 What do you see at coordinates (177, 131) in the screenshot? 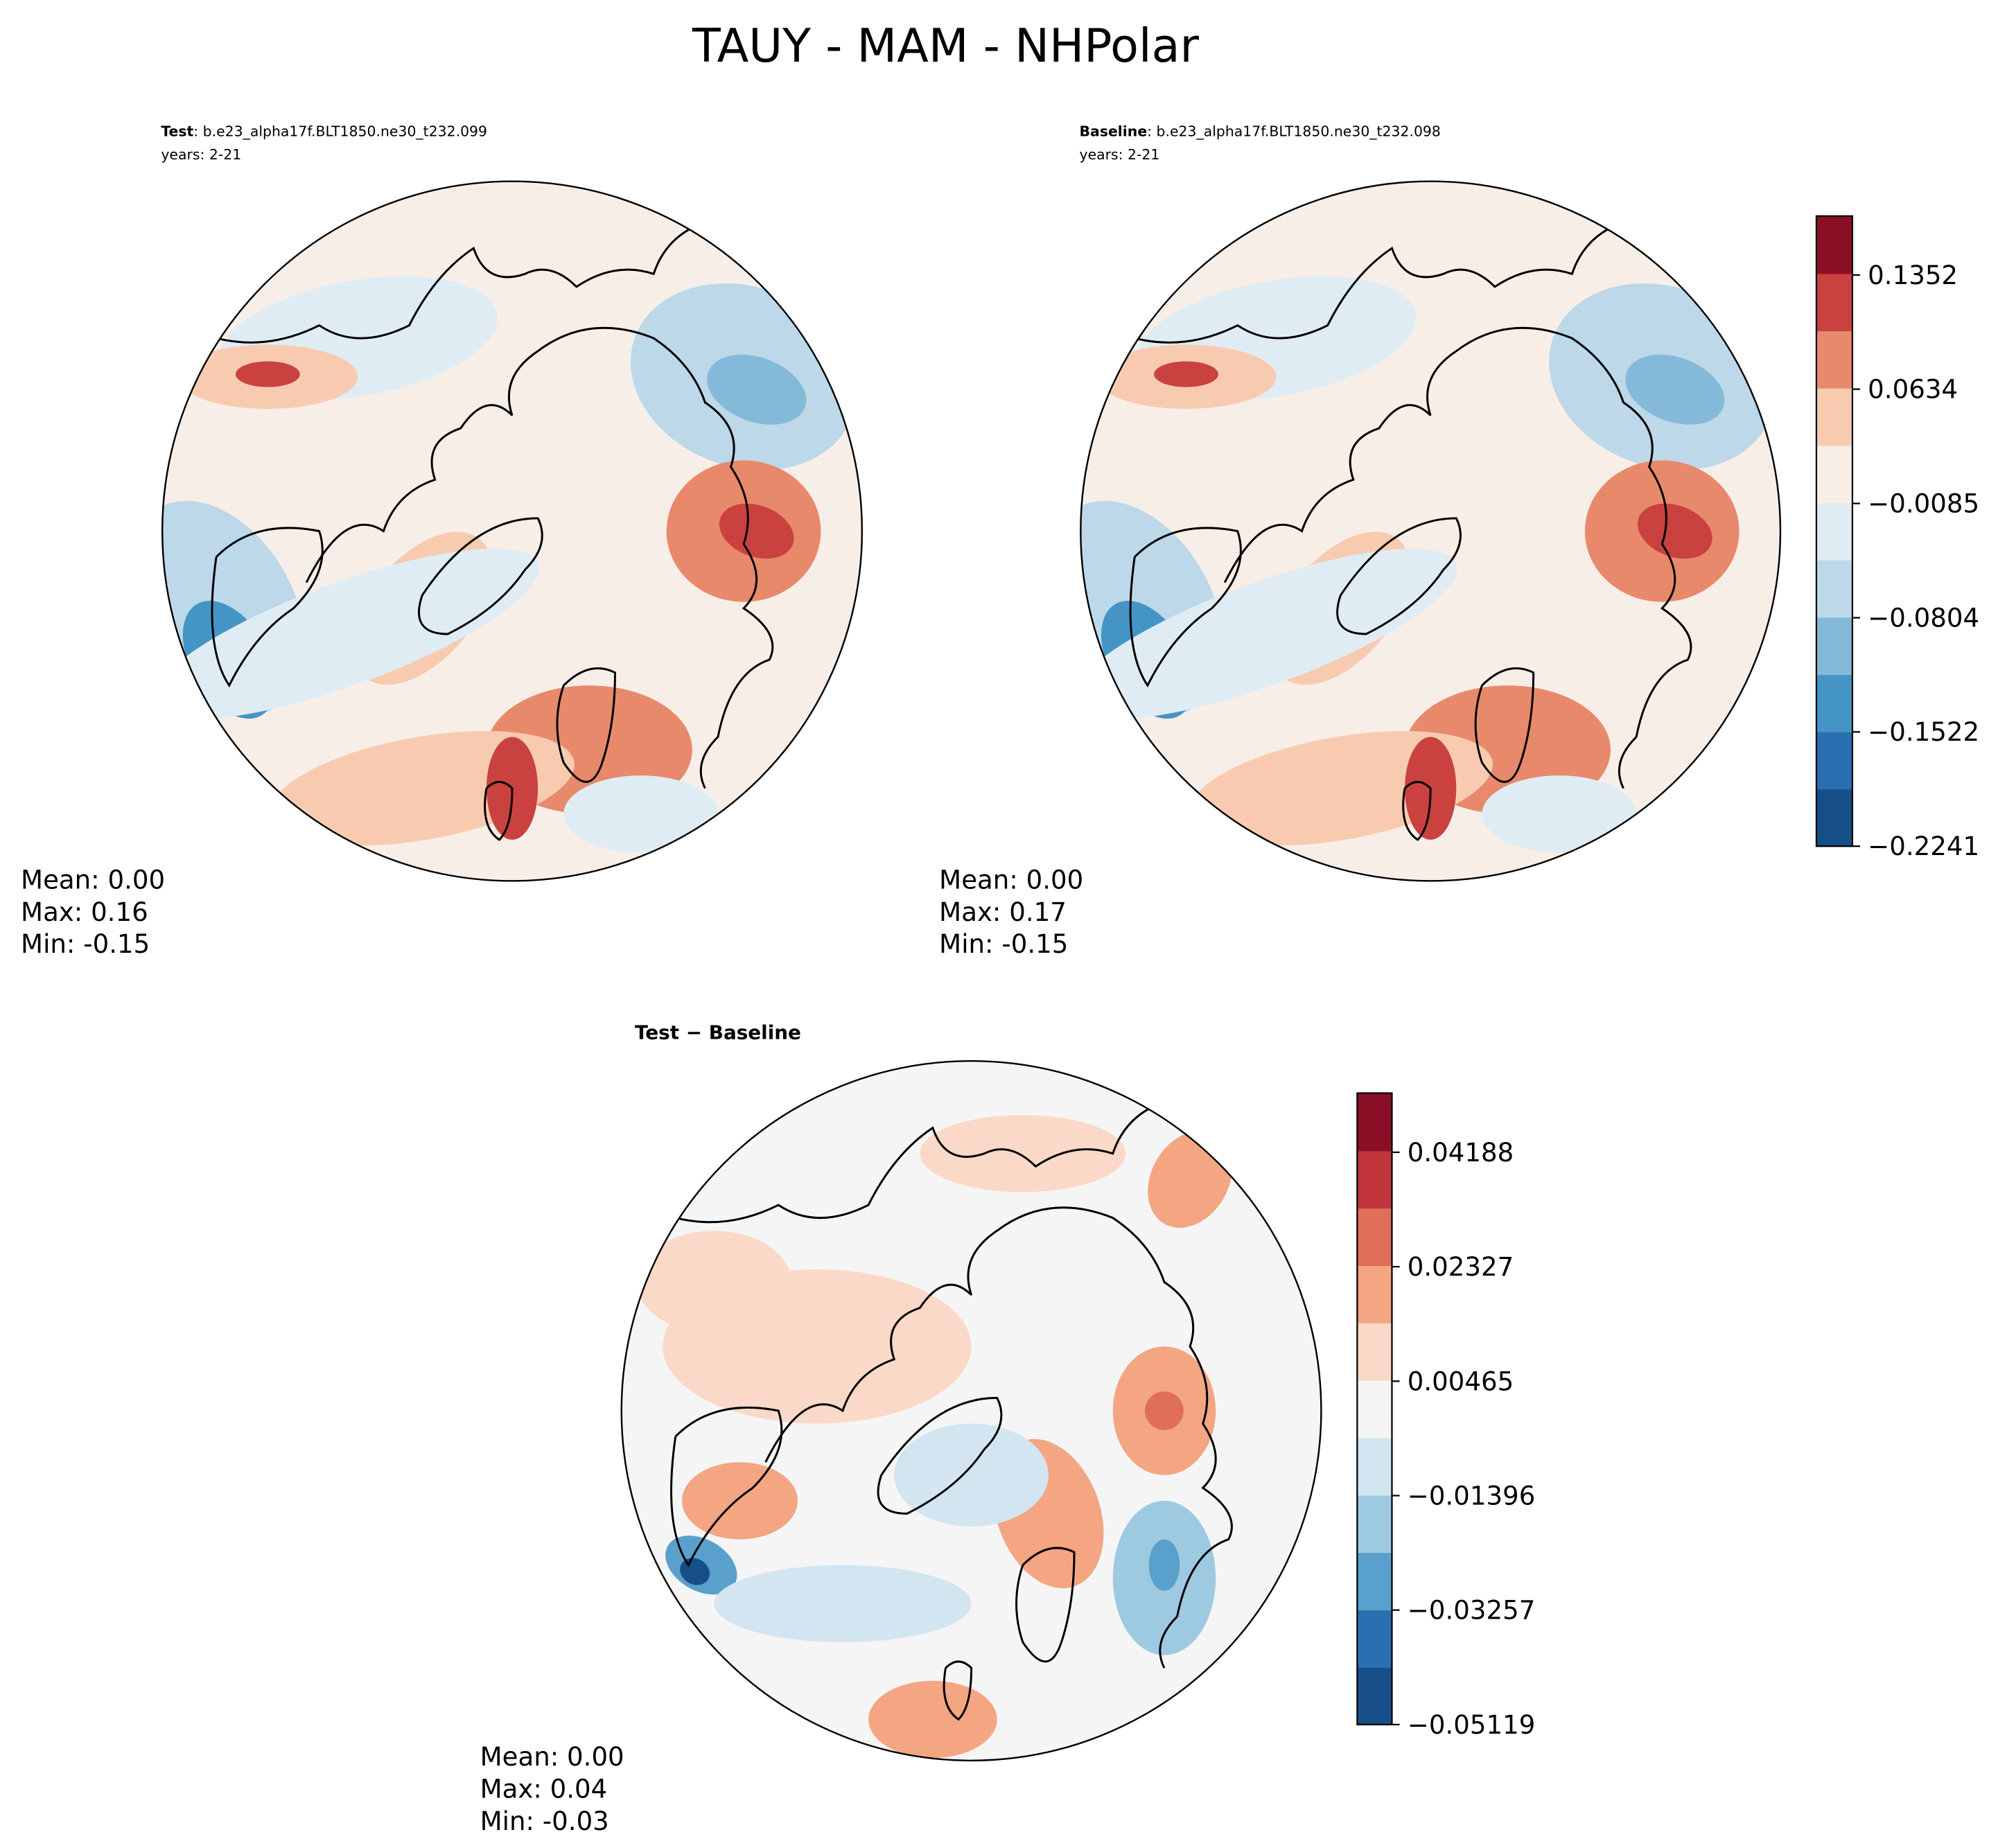
I see `panel-label-bold: Test` at bounding box center [177, 131].